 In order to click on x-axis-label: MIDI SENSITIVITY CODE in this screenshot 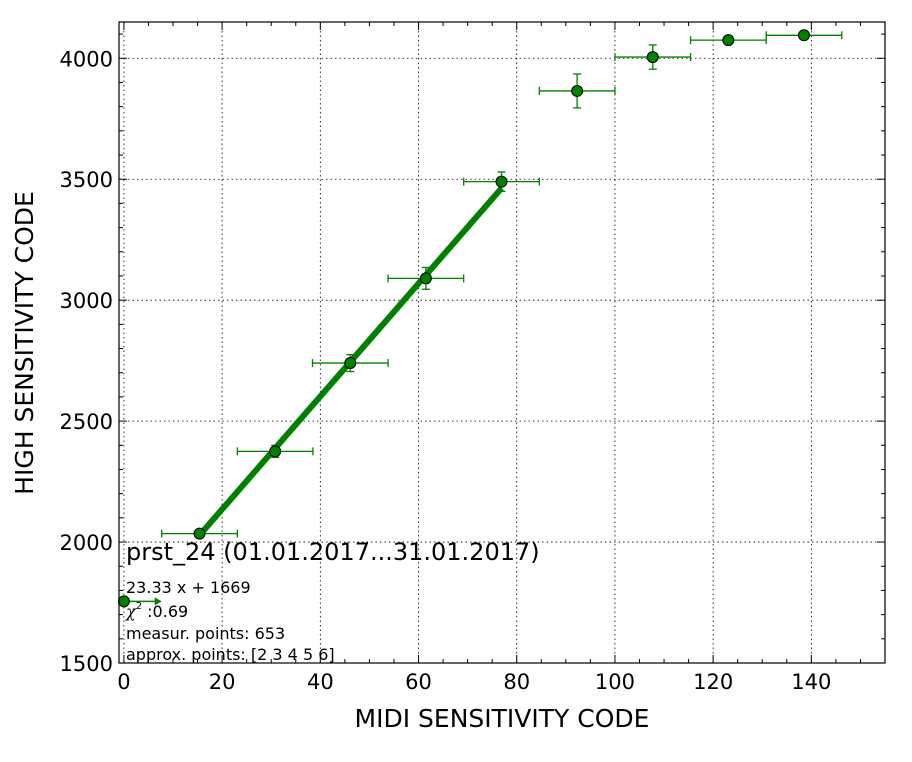, I will do `click(502, 718)`.